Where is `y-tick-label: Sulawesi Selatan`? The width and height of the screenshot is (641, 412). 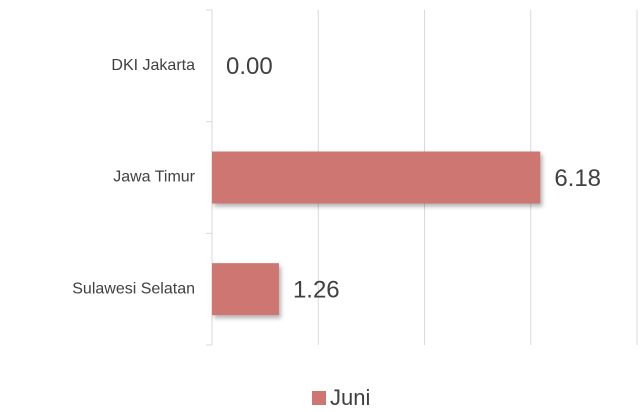 y-tick-label: Sulawesi Selatan is located at coordinates (133, 288).